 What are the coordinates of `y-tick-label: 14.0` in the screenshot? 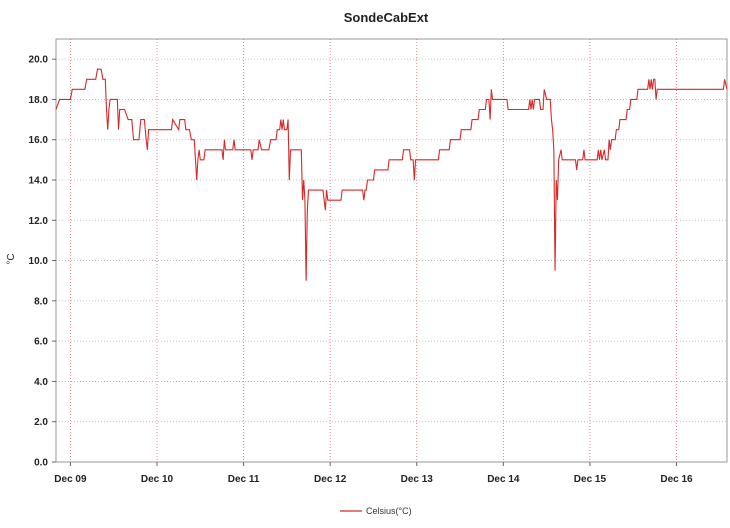 It's located at (39, 181).